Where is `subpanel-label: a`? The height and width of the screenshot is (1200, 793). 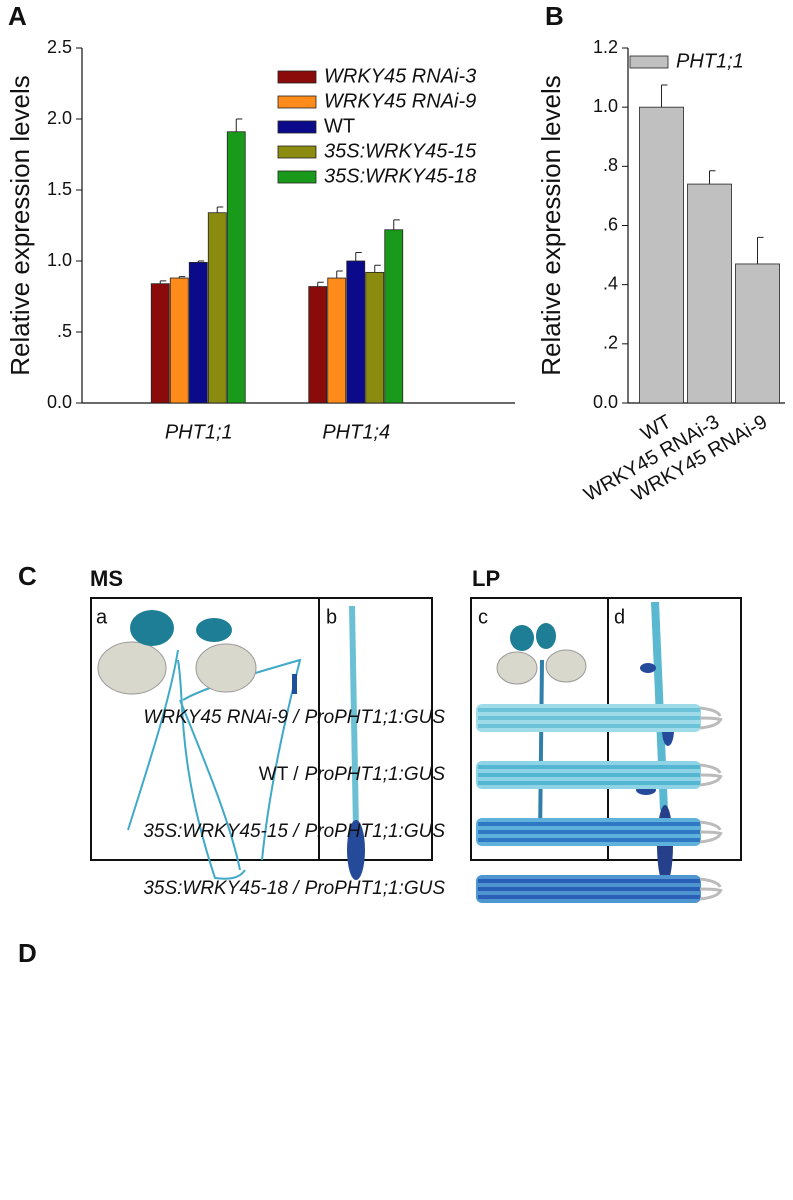 subpanel-label: a is located at coordinates (102, 617).